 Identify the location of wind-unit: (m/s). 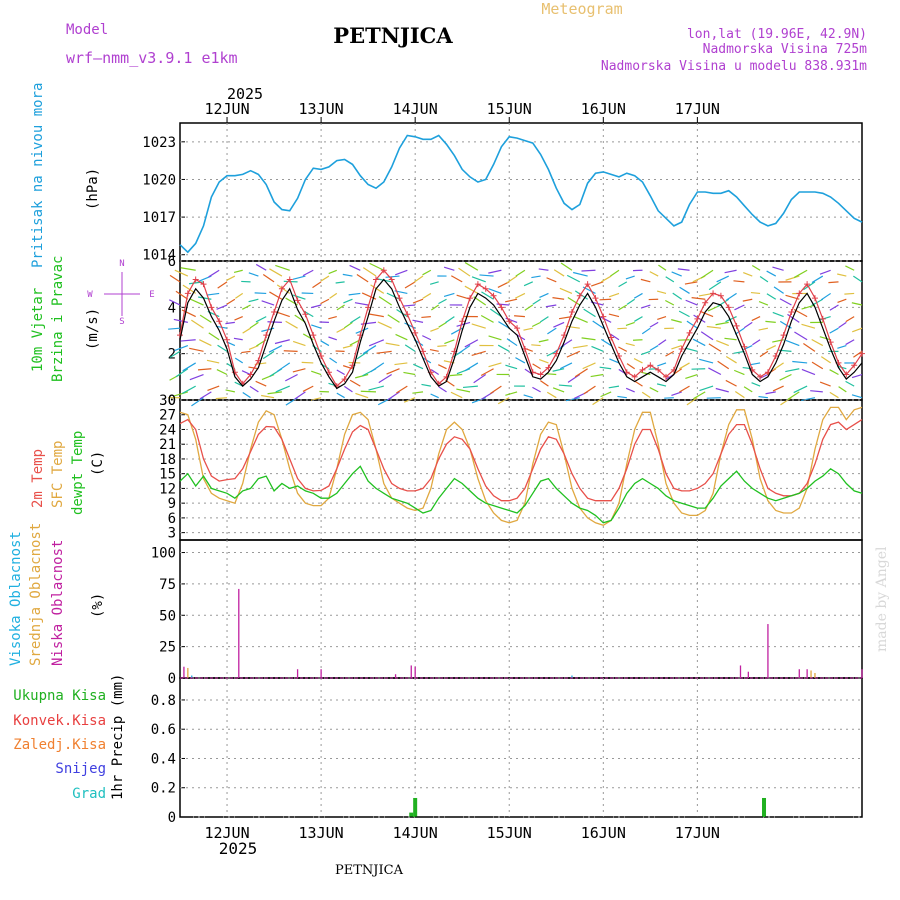
(93, 329).